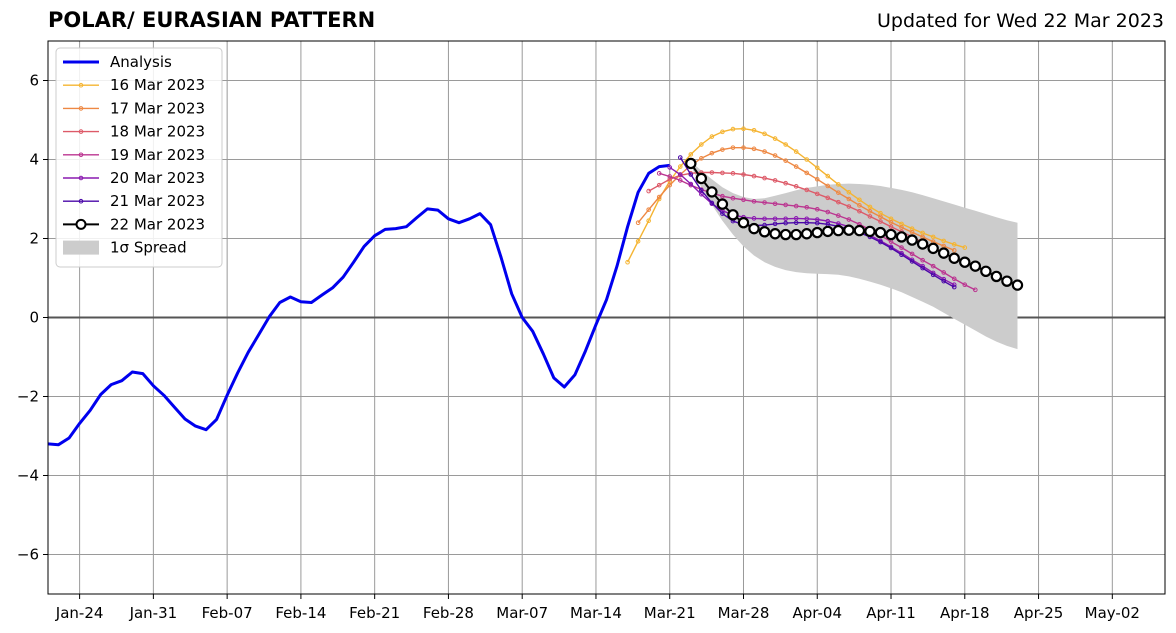 The width and height of the screenshot is (1176, 633). What do you see at coordinates (1039, 613) in the screenshot?
I see `x-tick-label: Apr-25` at bounding box center [1039, 613].